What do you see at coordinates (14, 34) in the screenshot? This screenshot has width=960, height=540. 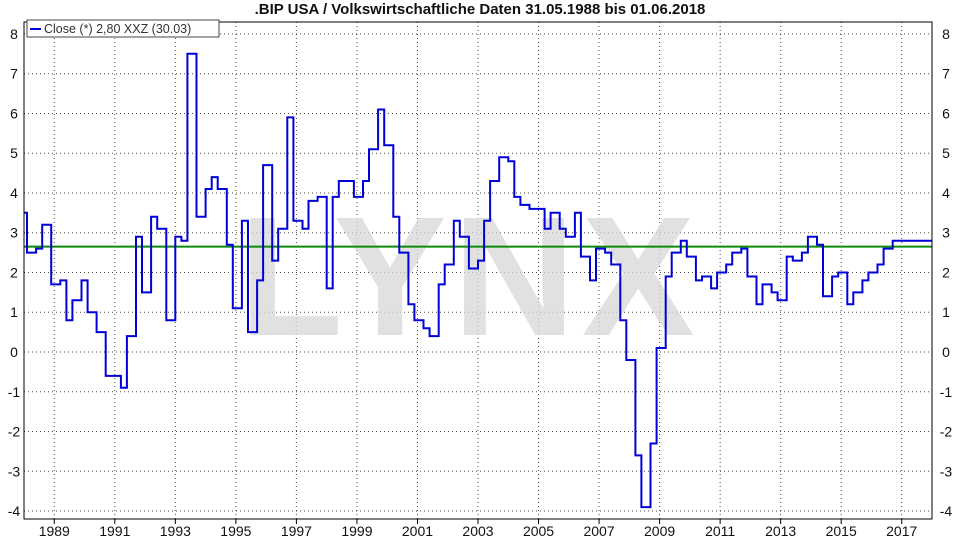 I see `y-tick-label-left: 8` at bounding box center [14, 34].